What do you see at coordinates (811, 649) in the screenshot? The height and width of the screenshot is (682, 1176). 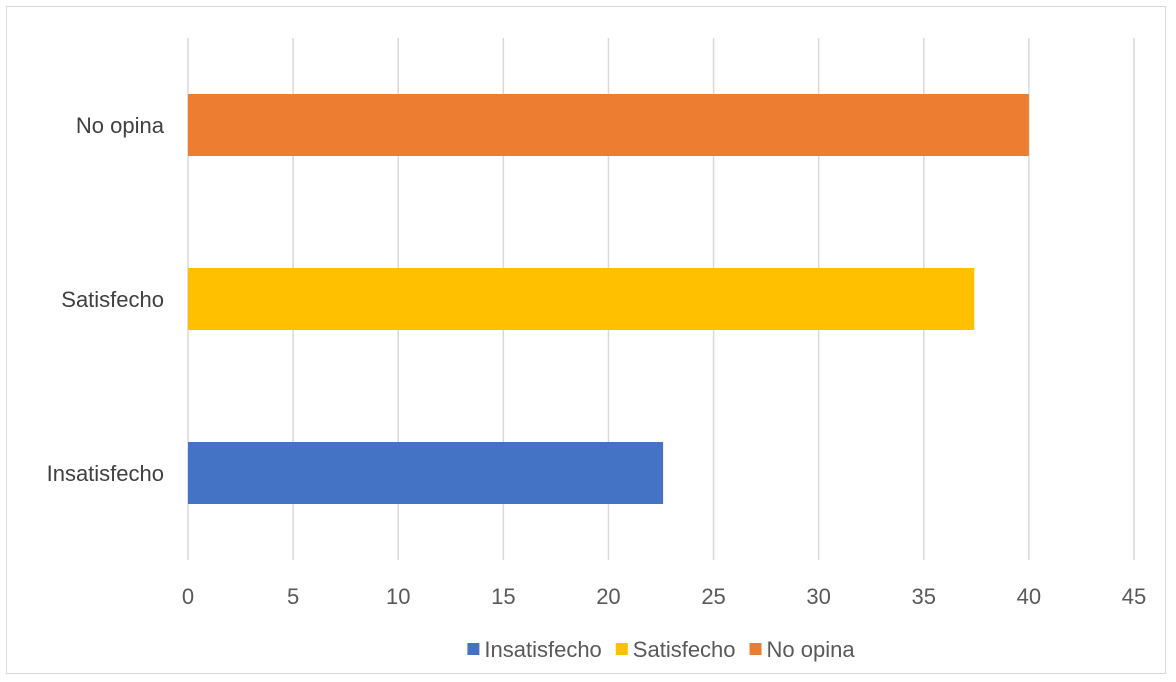 I see `legend-label: No opina` at bounding box center [811, 649].